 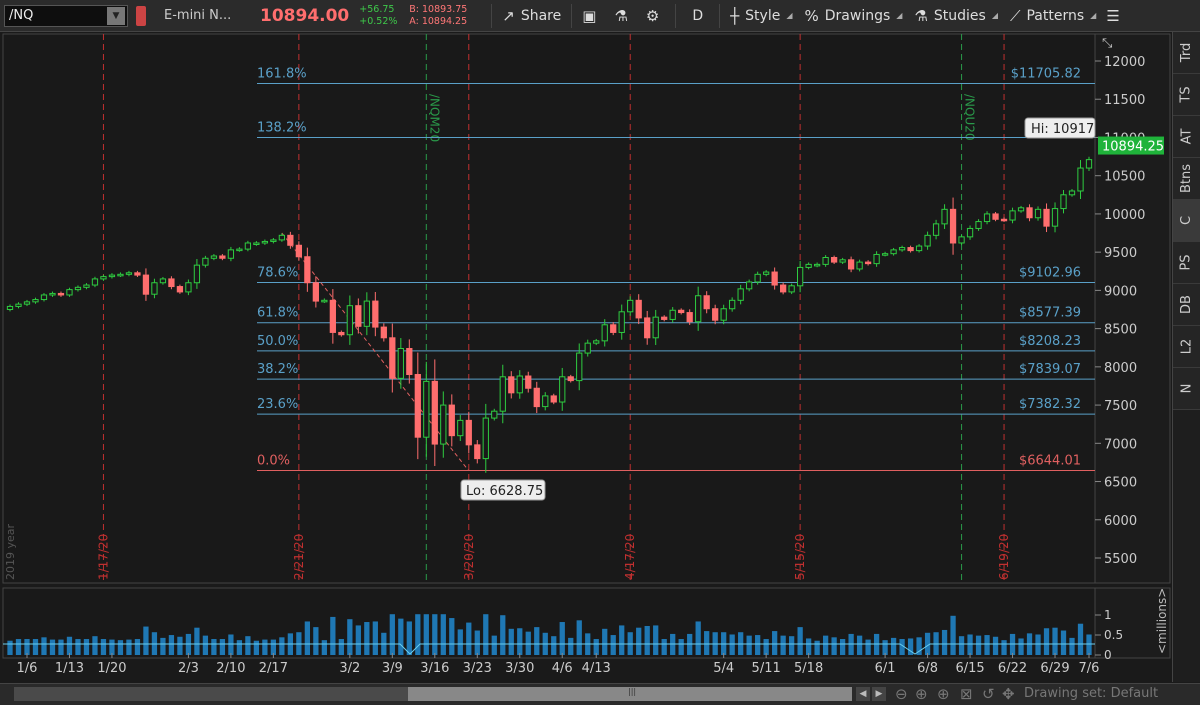 I want to click on patterns-icon: ⟋, so click(x=1015, y=15).